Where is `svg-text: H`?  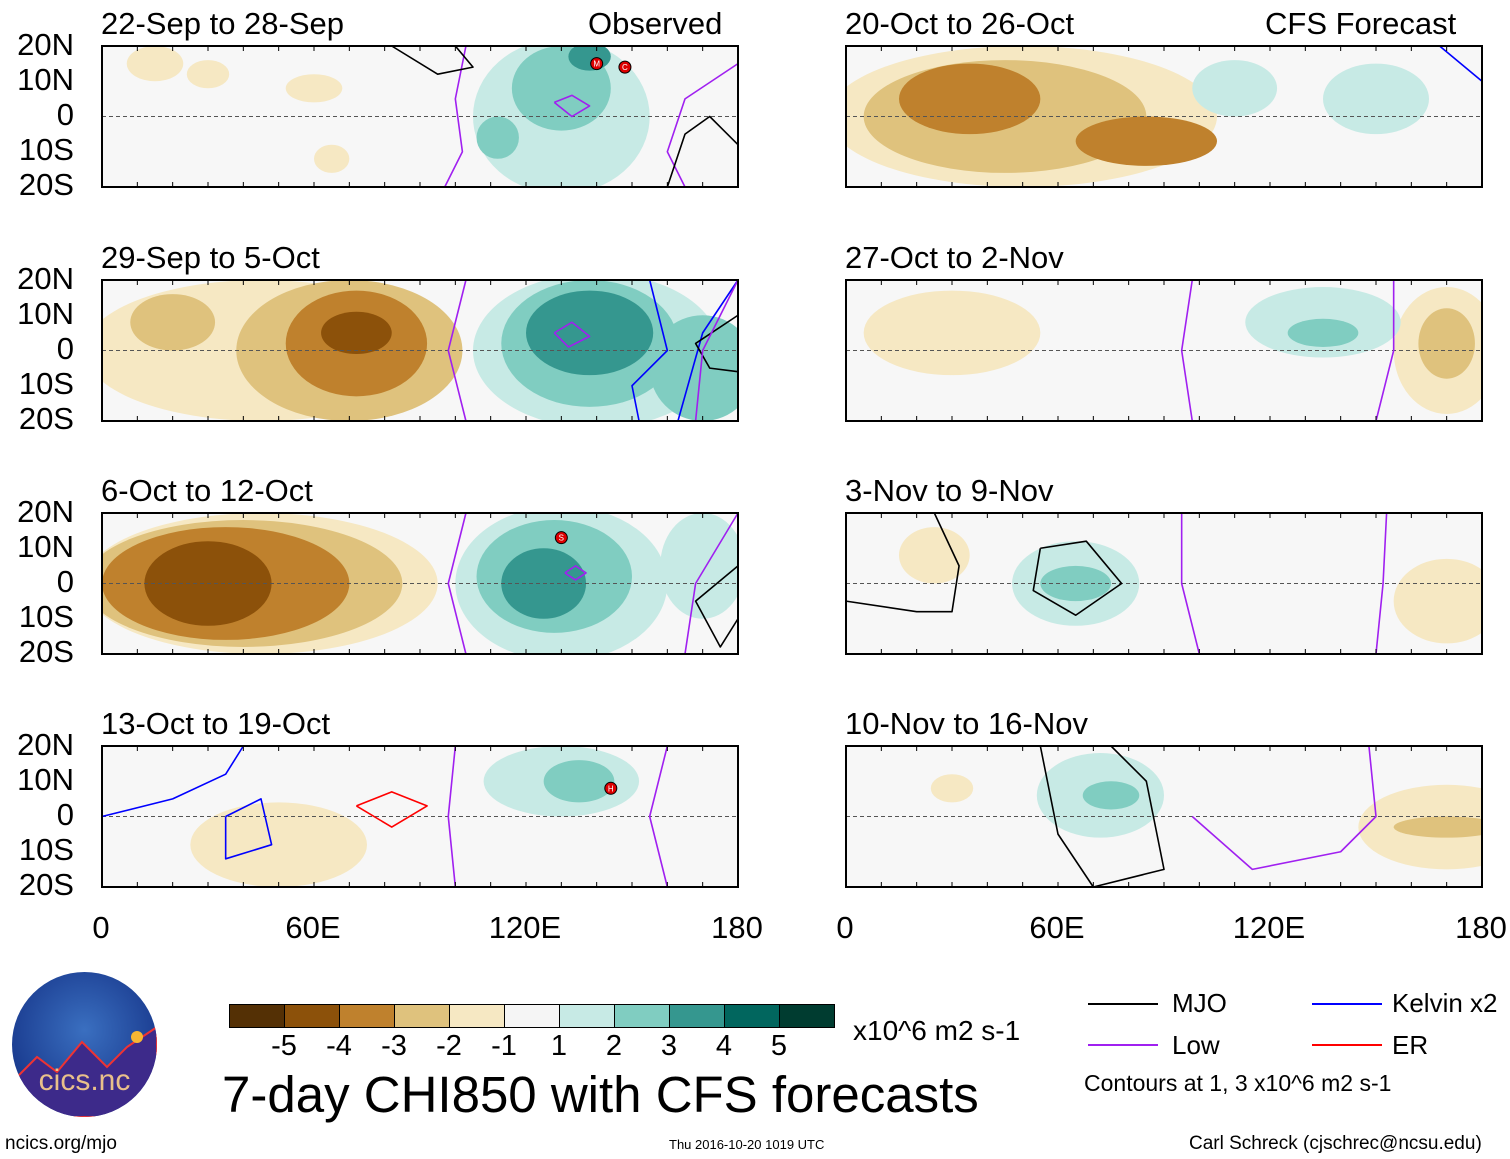
svg-text: H is located at coordinates (611, 788).